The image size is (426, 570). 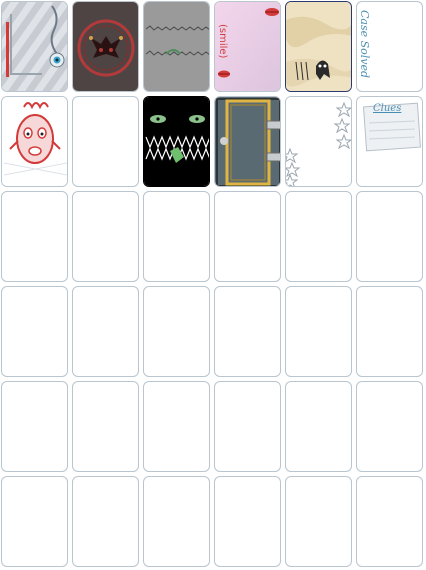 I want to click on stitched-seam-icon, so click(x=176, y=46).